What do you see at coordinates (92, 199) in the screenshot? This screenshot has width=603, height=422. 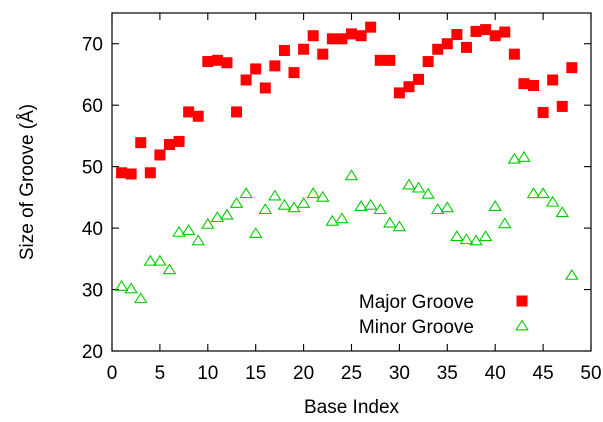 I see `y-tick-labels: 20 30 40 50 60 70` at bounding box center [92, 199].